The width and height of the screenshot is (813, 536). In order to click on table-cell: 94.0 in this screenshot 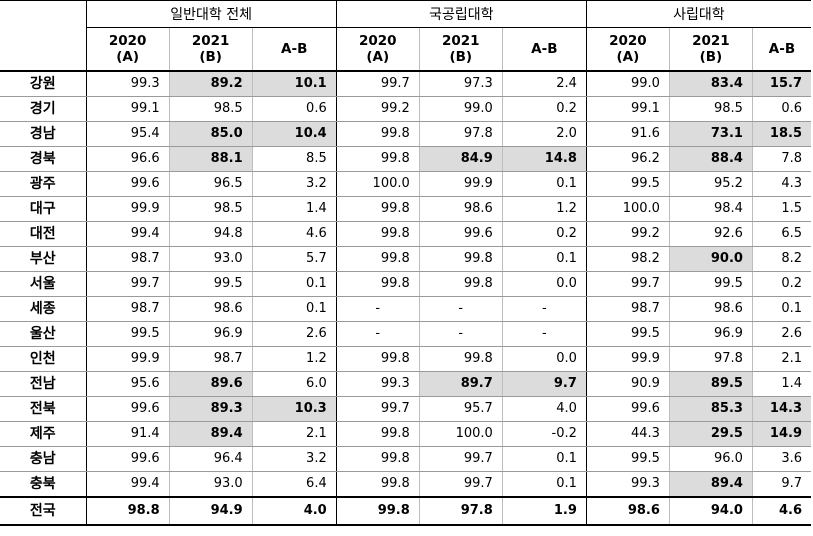, I will do `click(711, 511)`.